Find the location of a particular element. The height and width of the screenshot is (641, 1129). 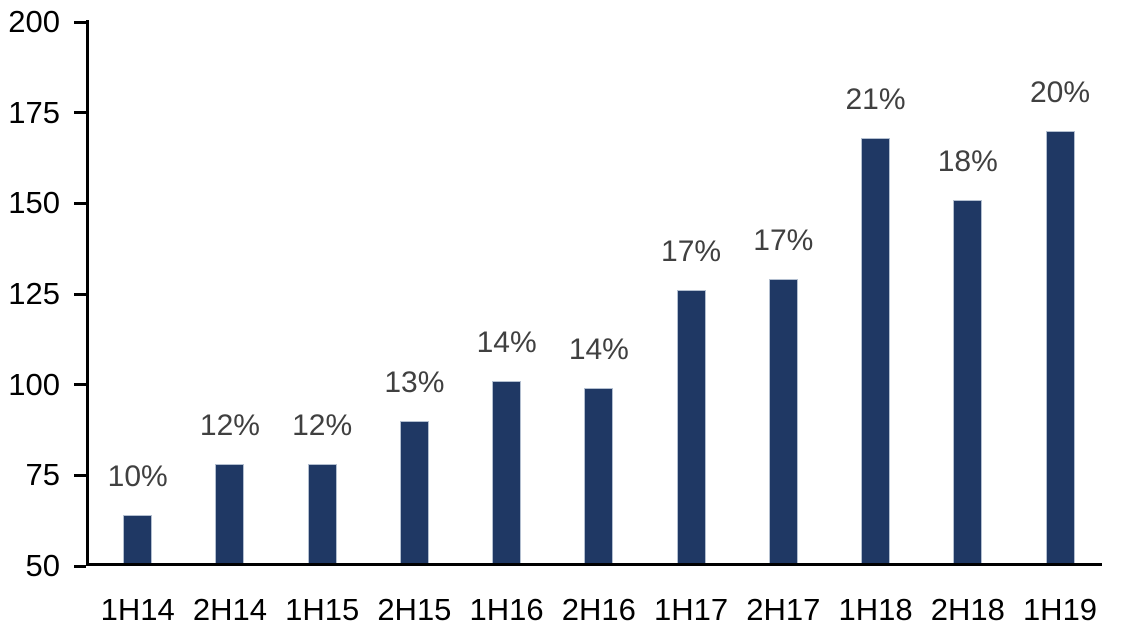

bar-2H17 is located at coordinates (783, 422).